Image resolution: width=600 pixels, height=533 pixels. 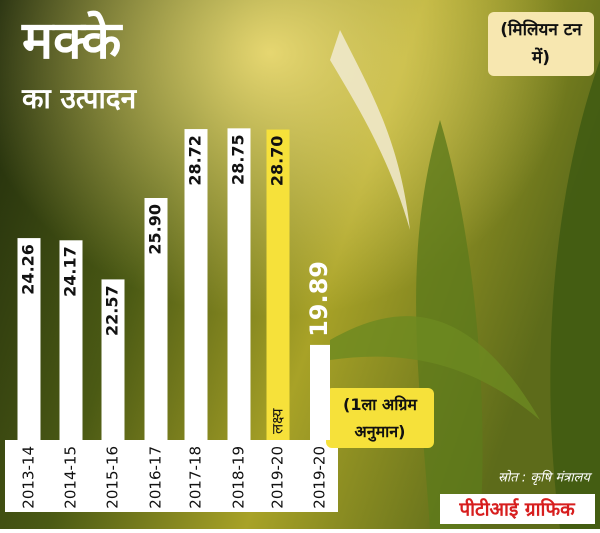 What do you see at coordinates (72, 40) in the screenshot?
I see `chart-title: मक्के` at bounding box center [72, 40].